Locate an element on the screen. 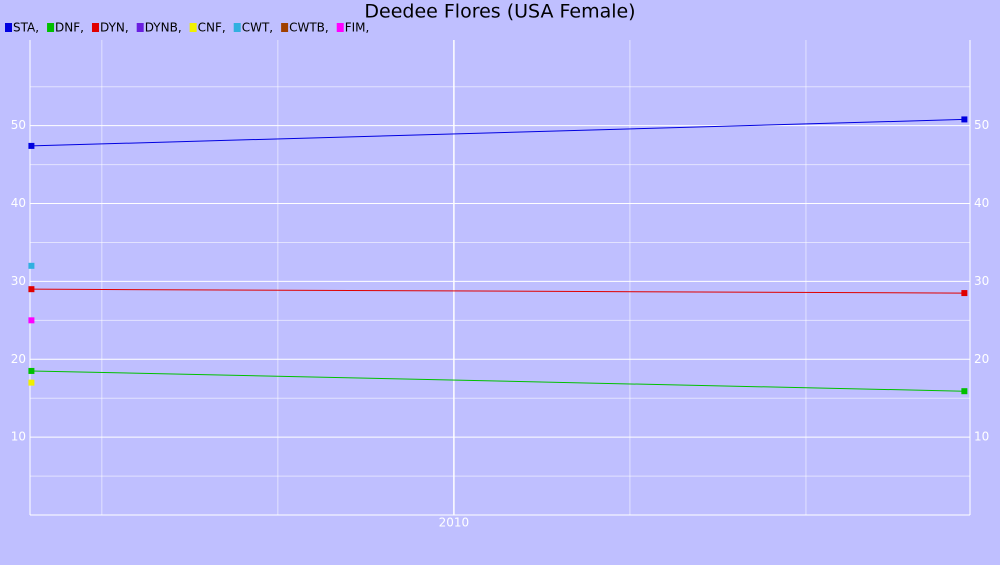  legend-label: DYN, is located at coordinates (114, 28).